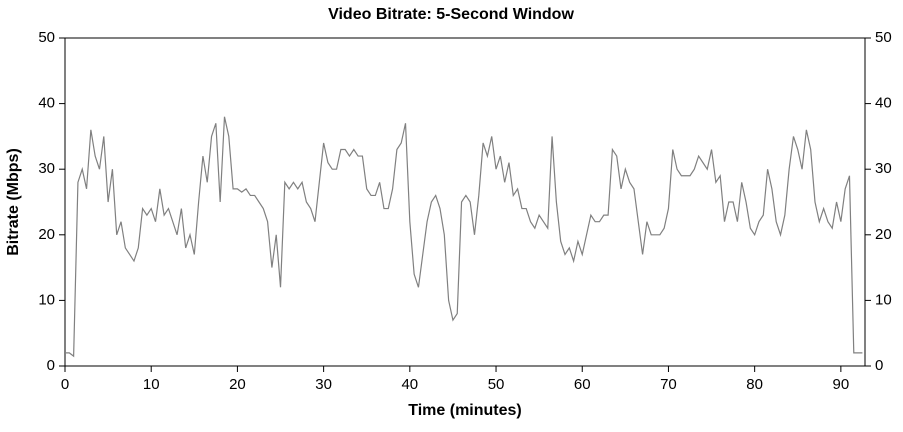 Image resolution: width=903 pixels, height=432 pixels. Describe the element at coordinates (46, 103) in the screenshot. I see `y-tick-label: 40` at that location.